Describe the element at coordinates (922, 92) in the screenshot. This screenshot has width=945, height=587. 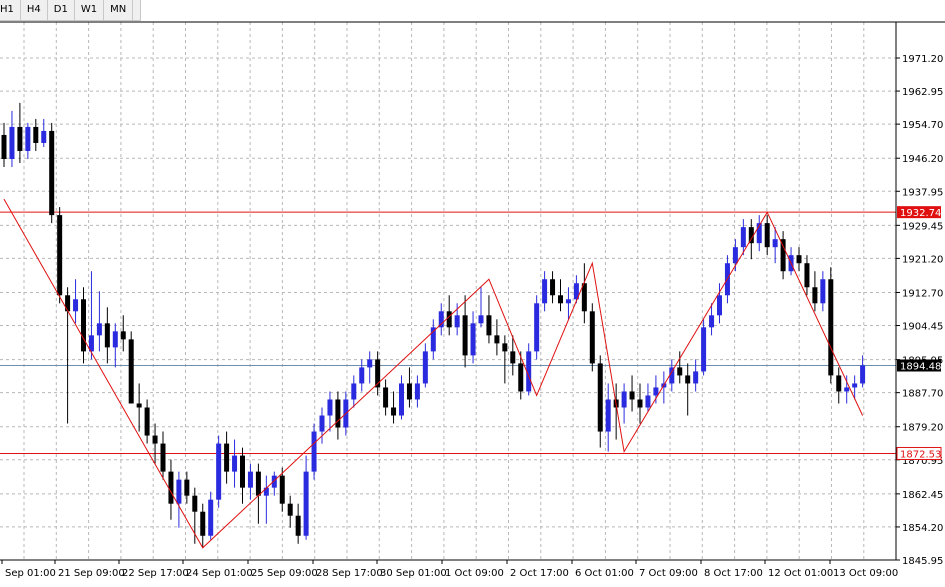
I see `y-tick-label: 1962.95` at that location.